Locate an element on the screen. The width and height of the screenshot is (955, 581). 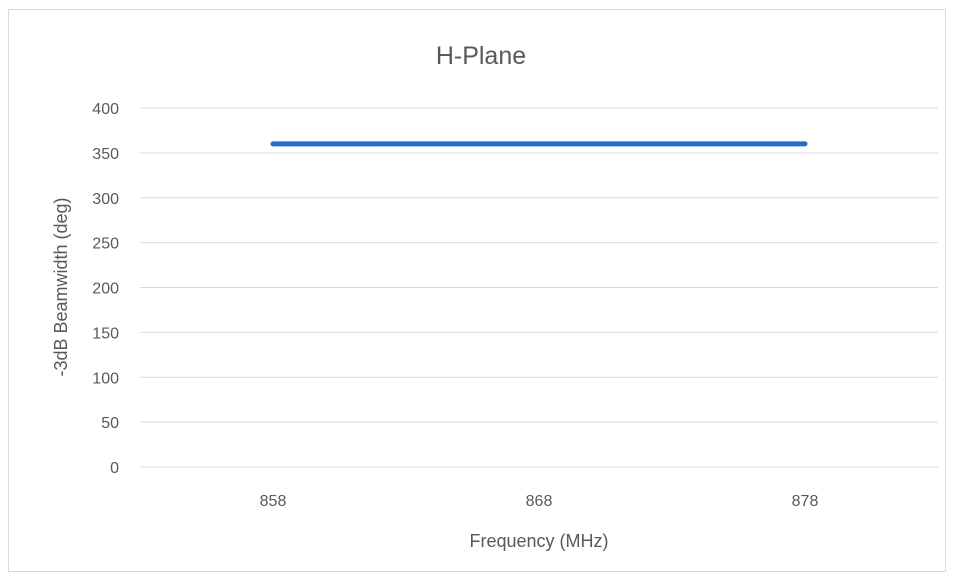
y-tick-label: 400 is located at coordinates (105, 109).